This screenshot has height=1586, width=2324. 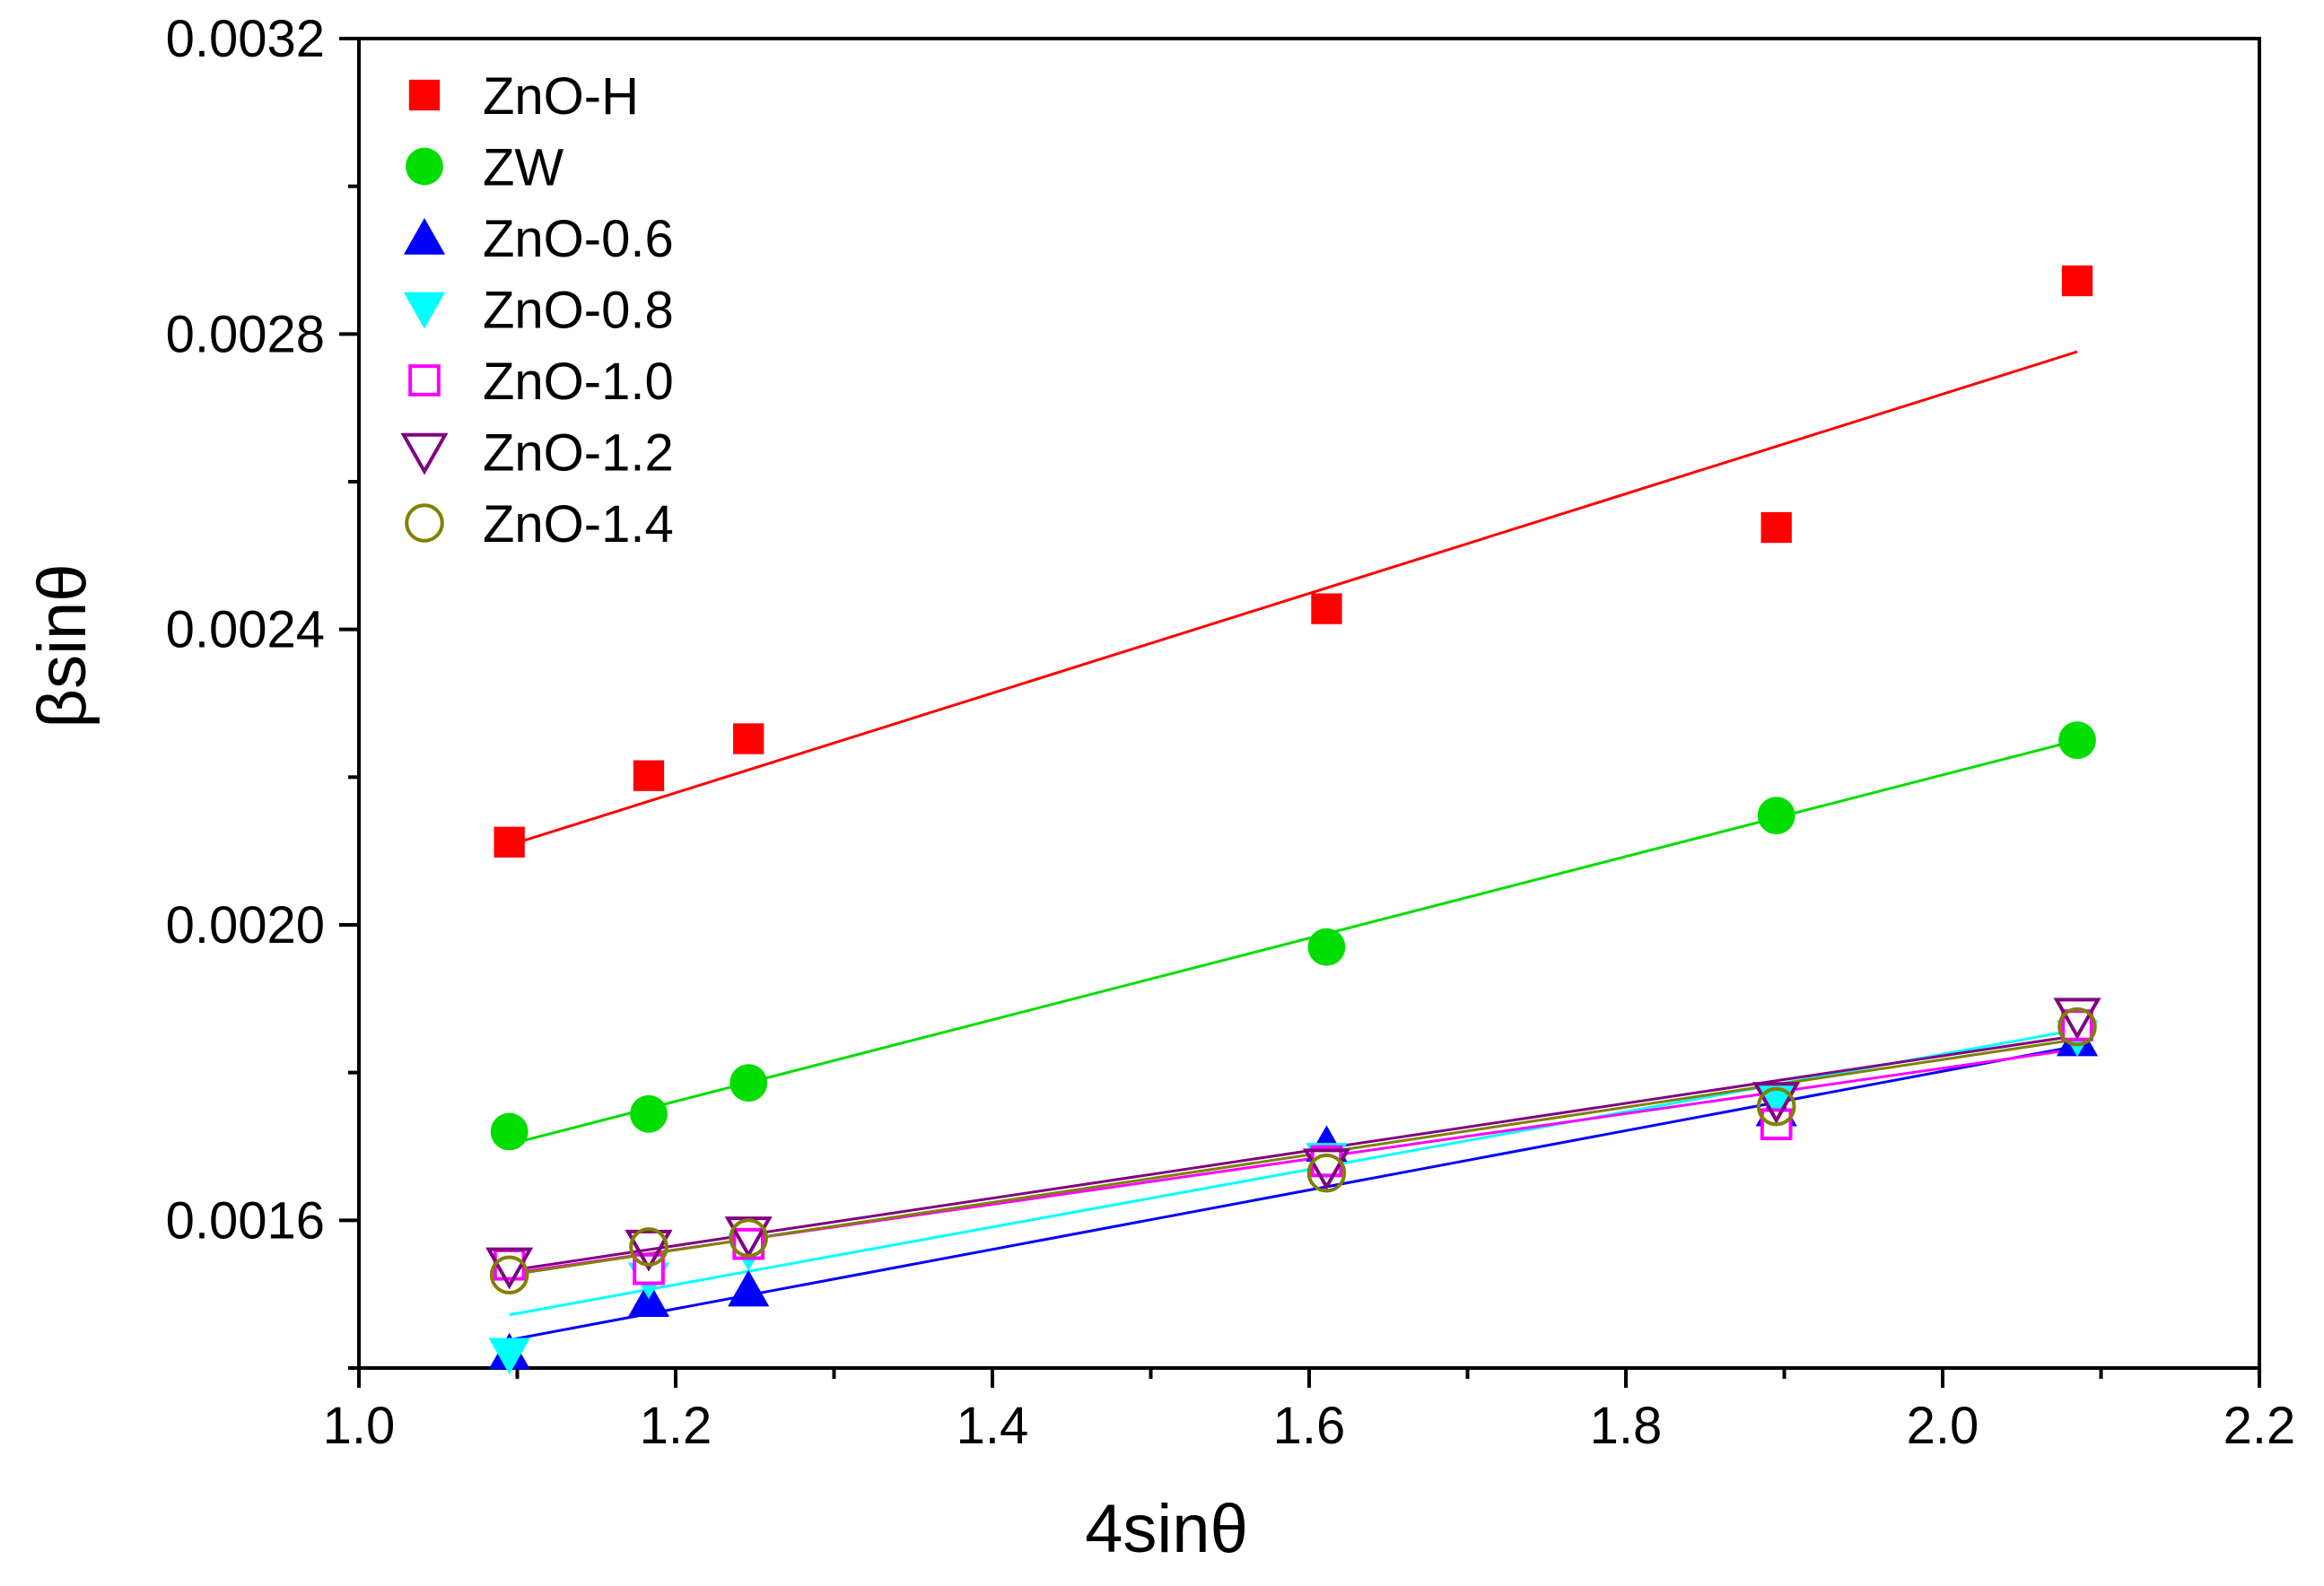 I want to click on legend-label-zno-h: ZnO-H, so click(x=561, y=96).